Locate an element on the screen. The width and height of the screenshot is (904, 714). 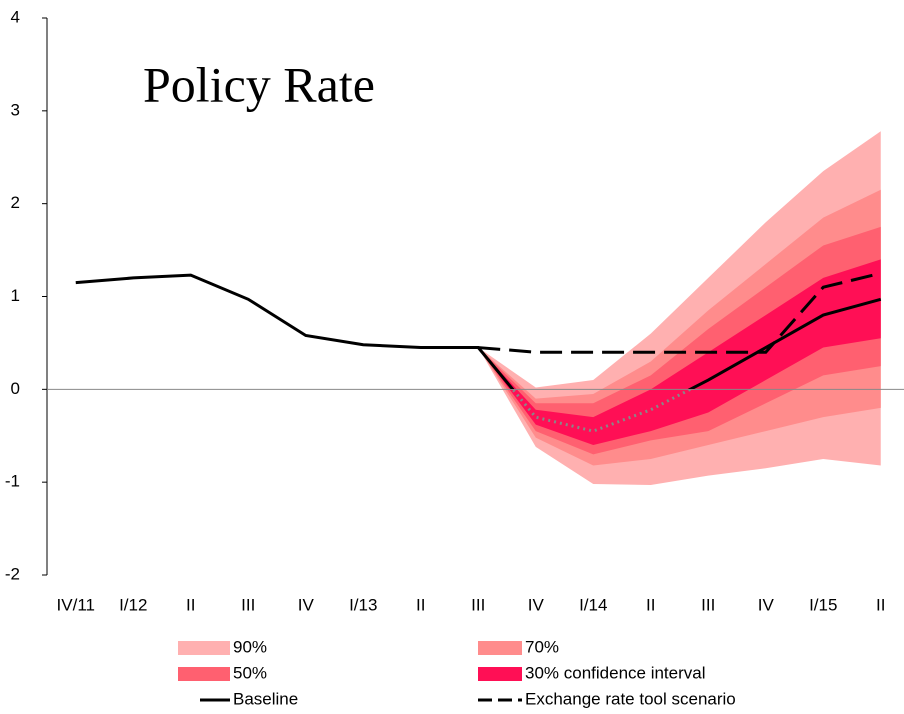
legend-label: 30% confidence interval is located at coordinates (615, 672).